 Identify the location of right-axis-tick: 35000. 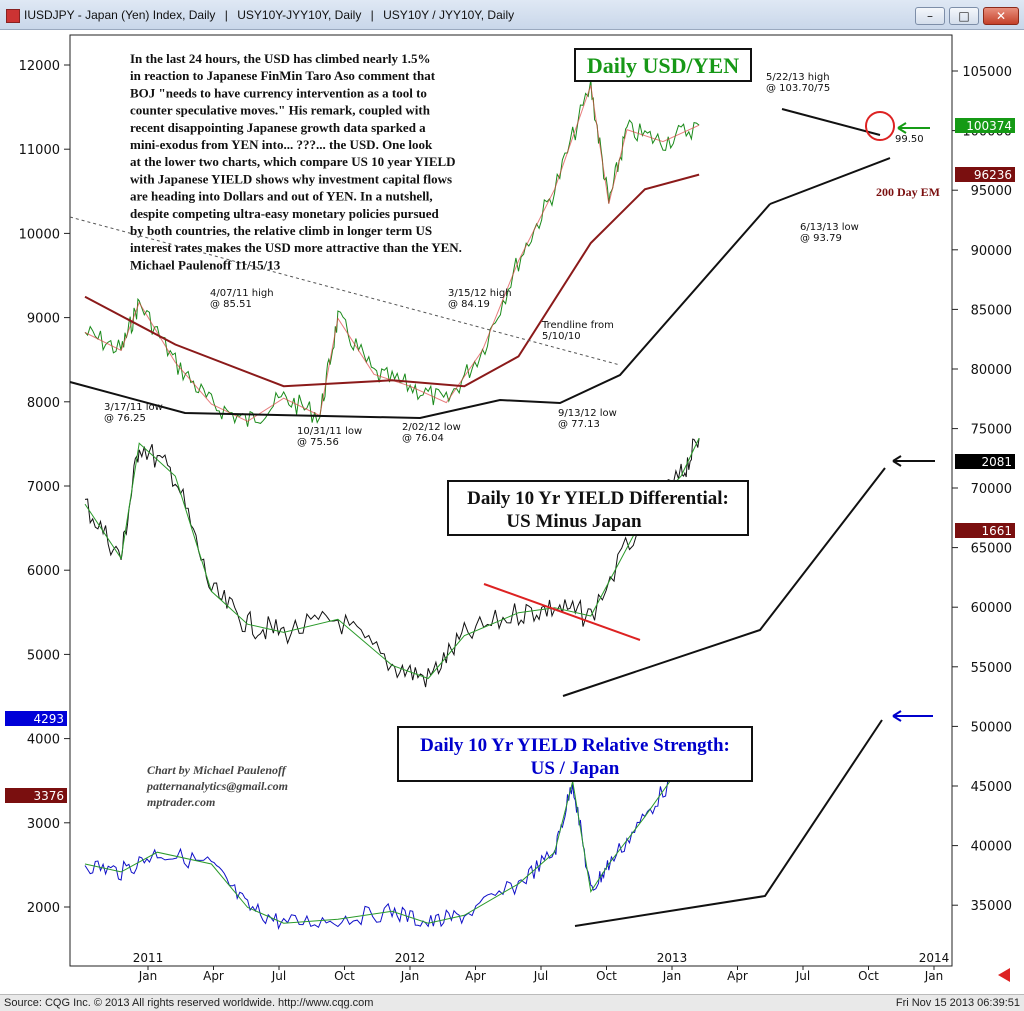
(991, 906).